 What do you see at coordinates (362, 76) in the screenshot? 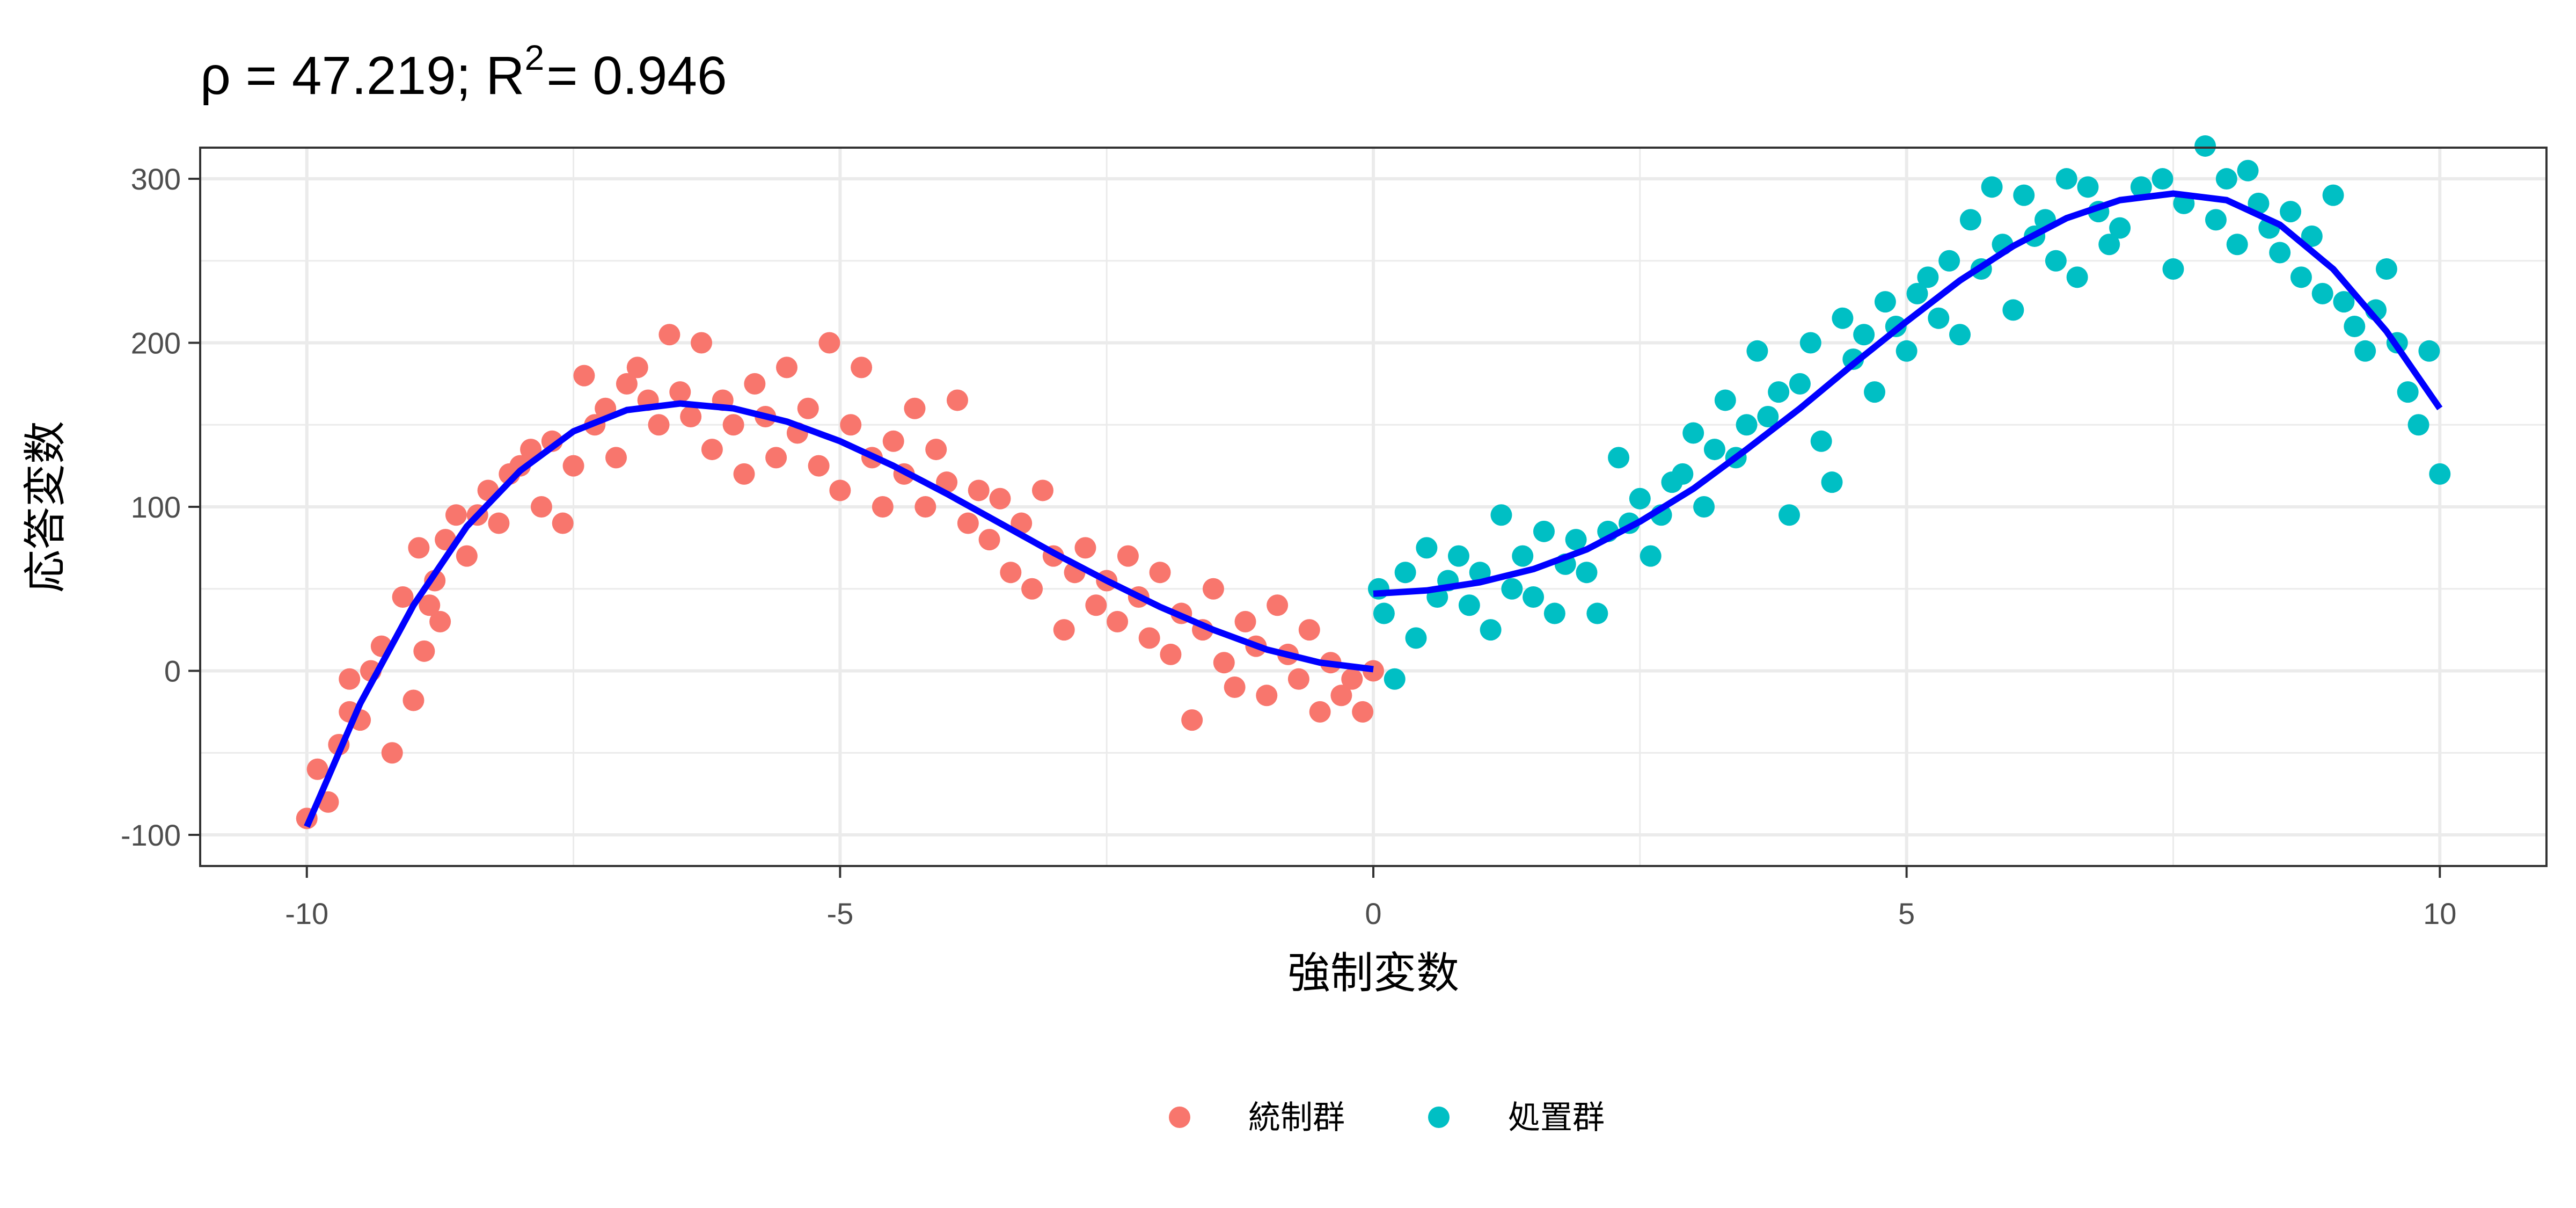
I see `title-main: ρ = 47.219; R` at bounding box center [362, 76].